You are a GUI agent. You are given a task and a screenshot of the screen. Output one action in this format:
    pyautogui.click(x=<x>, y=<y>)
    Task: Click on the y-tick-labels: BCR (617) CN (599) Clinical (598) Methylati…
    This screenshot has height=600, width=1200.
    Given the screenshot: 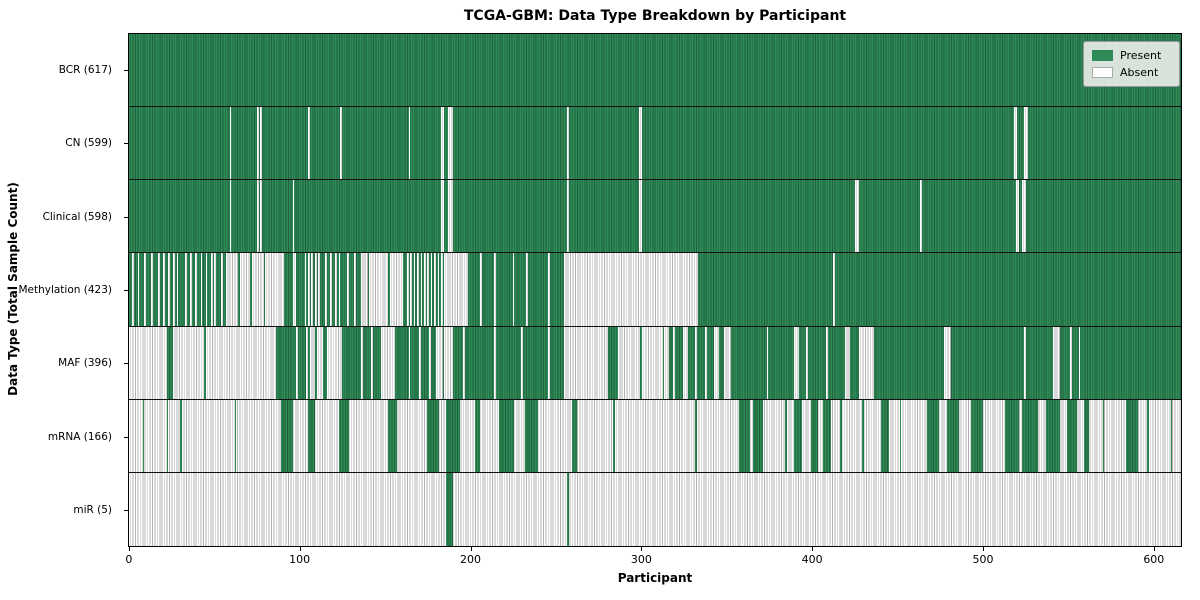 What is the action you would take?
    pyautogui.click(x=60, y=290)
    